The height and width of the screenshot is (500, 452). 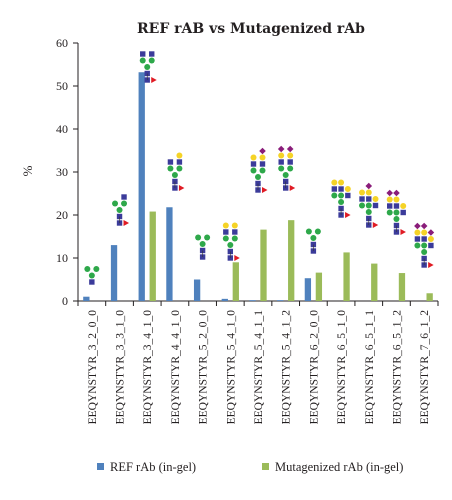 I want to click on y-tick-label: 40, so click(x=62, y=129).